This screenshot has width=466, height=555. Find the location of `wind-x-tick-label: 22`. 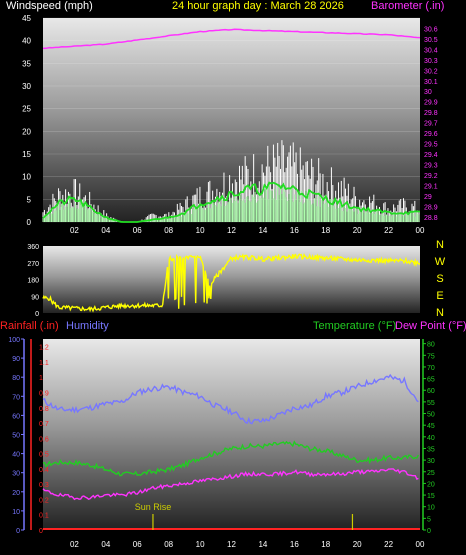

wind-x-tick-label: 22 is located at coordinates (388, 230).